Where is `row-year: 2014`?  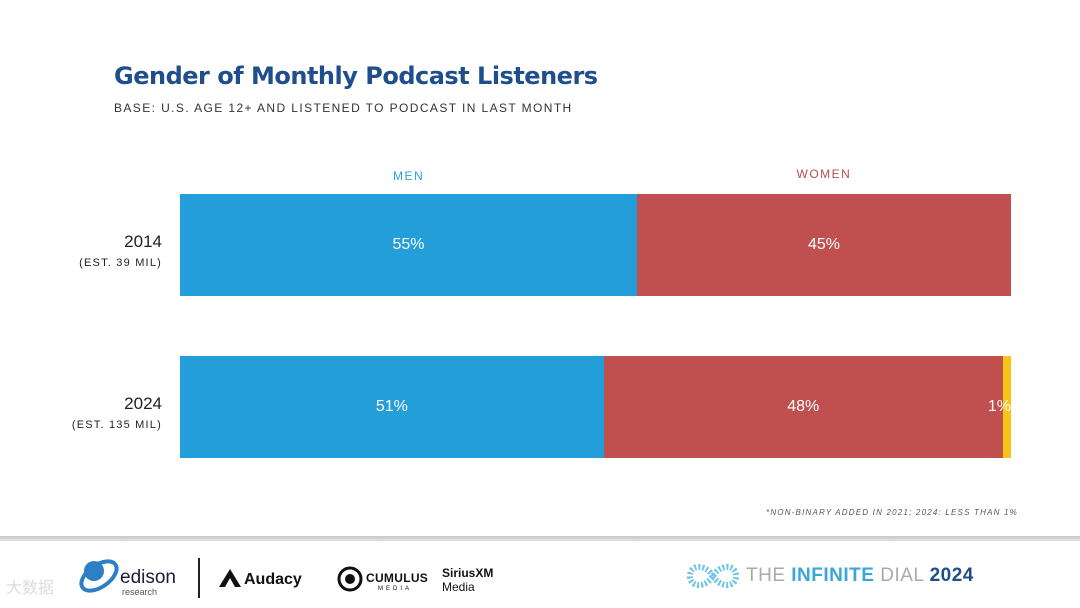
row-year: 2014 is located at coordinates (143, 241).